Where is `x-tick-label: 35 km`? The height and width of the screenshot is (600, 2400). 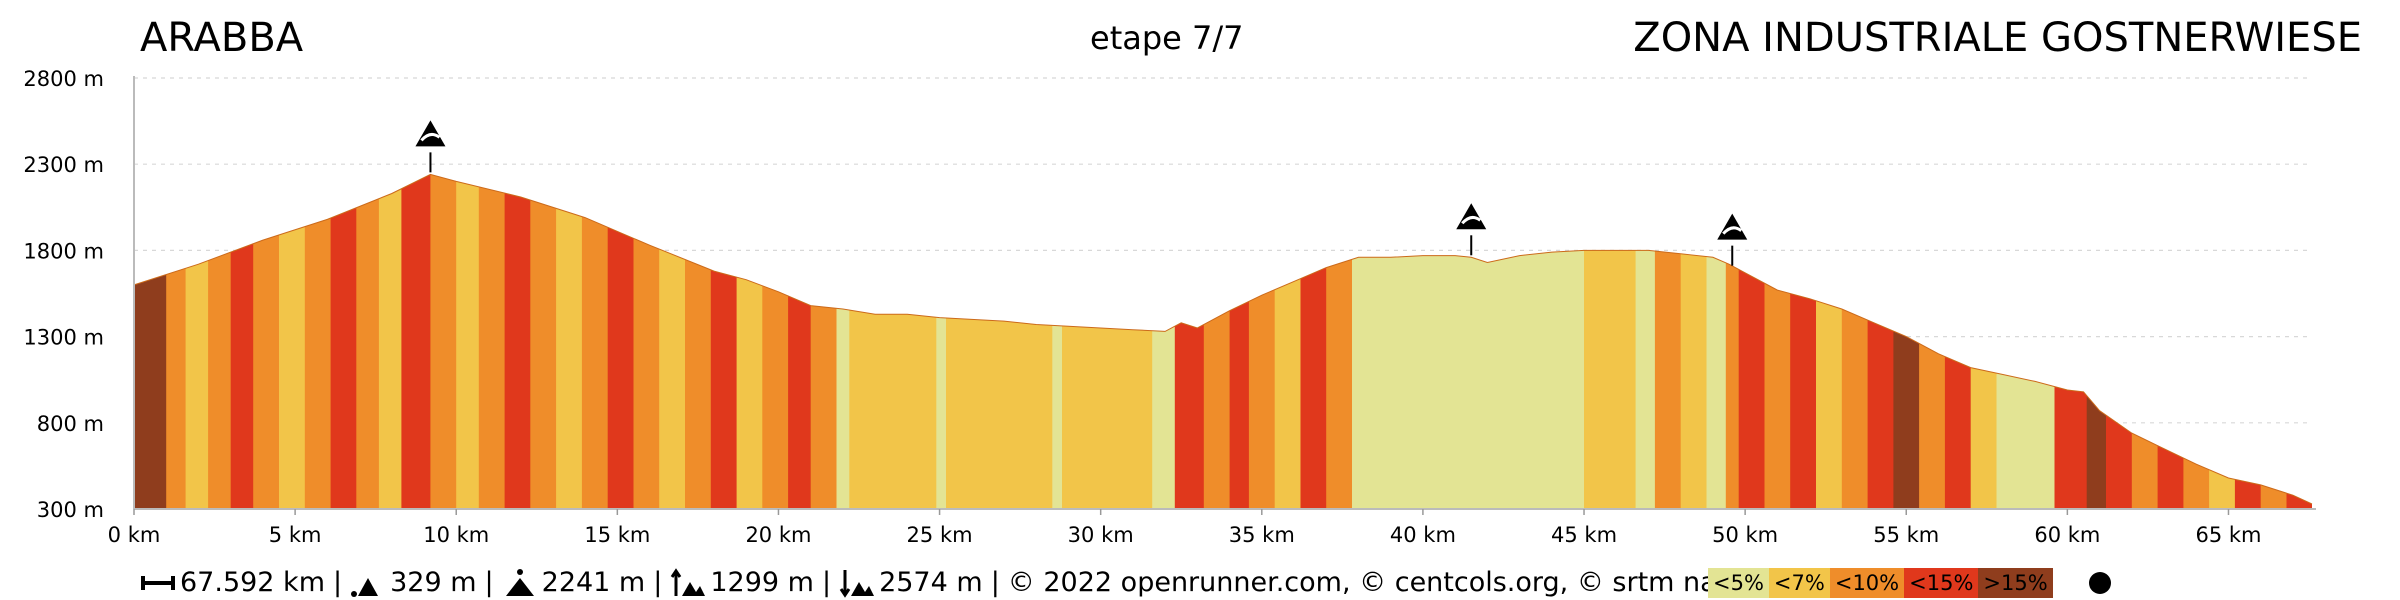 x-tick-label: 35 km is located at coordinates (1262, 535).